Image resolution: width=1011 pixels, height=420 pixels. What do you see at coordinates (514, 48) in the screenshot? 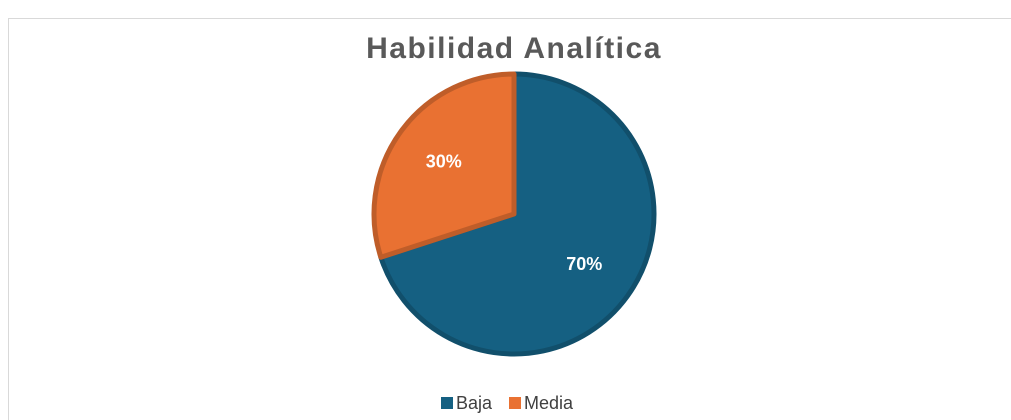
I see `chart-title: Habilidad Analítica` at bounding box center [514, 48].